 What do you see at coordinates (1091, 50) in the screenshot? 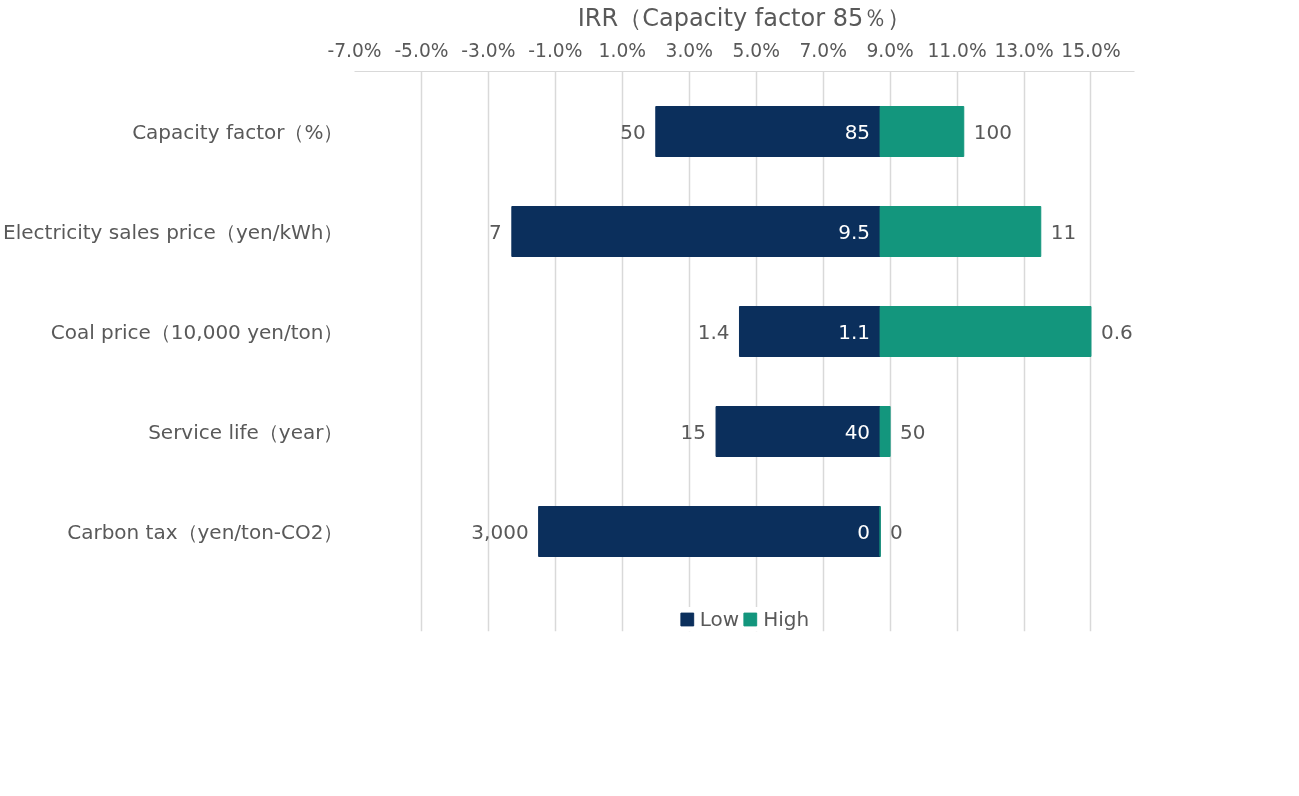
I see `x-tick-label: 15.0%` at bounding box center [1091, 50].